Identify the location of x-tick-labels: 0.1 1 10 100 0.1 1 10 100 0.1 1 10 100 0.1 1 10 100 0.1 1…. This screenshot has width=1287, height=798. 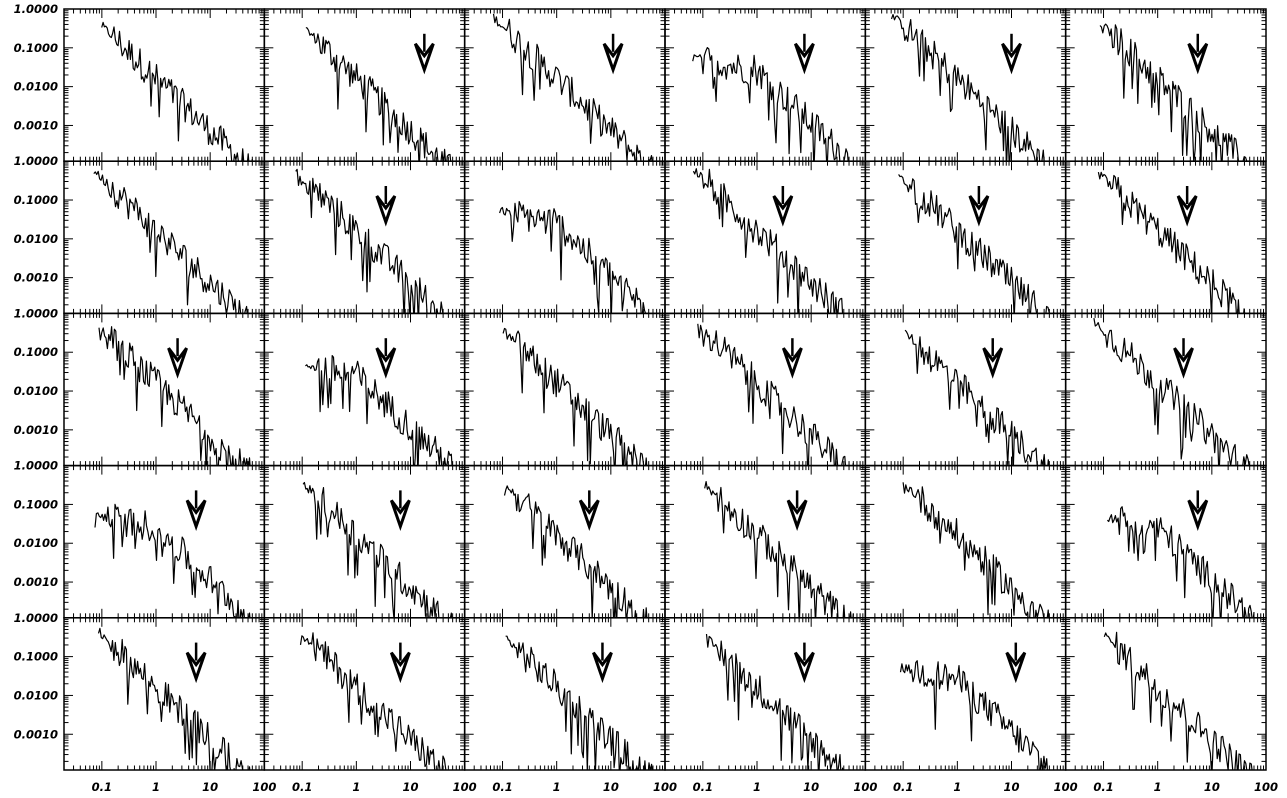
(685, 787).